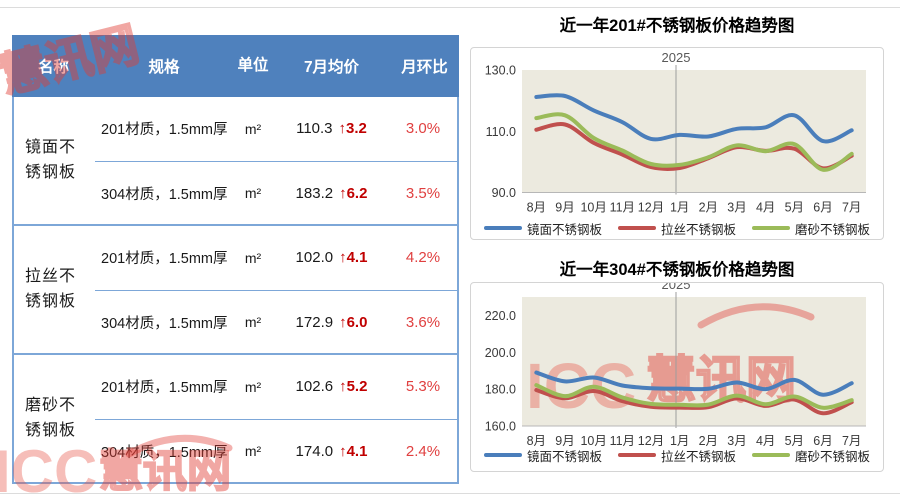 This screenshot has width=900, height=495. Describe the element at coordinates (423, 387) in the screenshot. I see `cell-mom: 5.3%` at that location.